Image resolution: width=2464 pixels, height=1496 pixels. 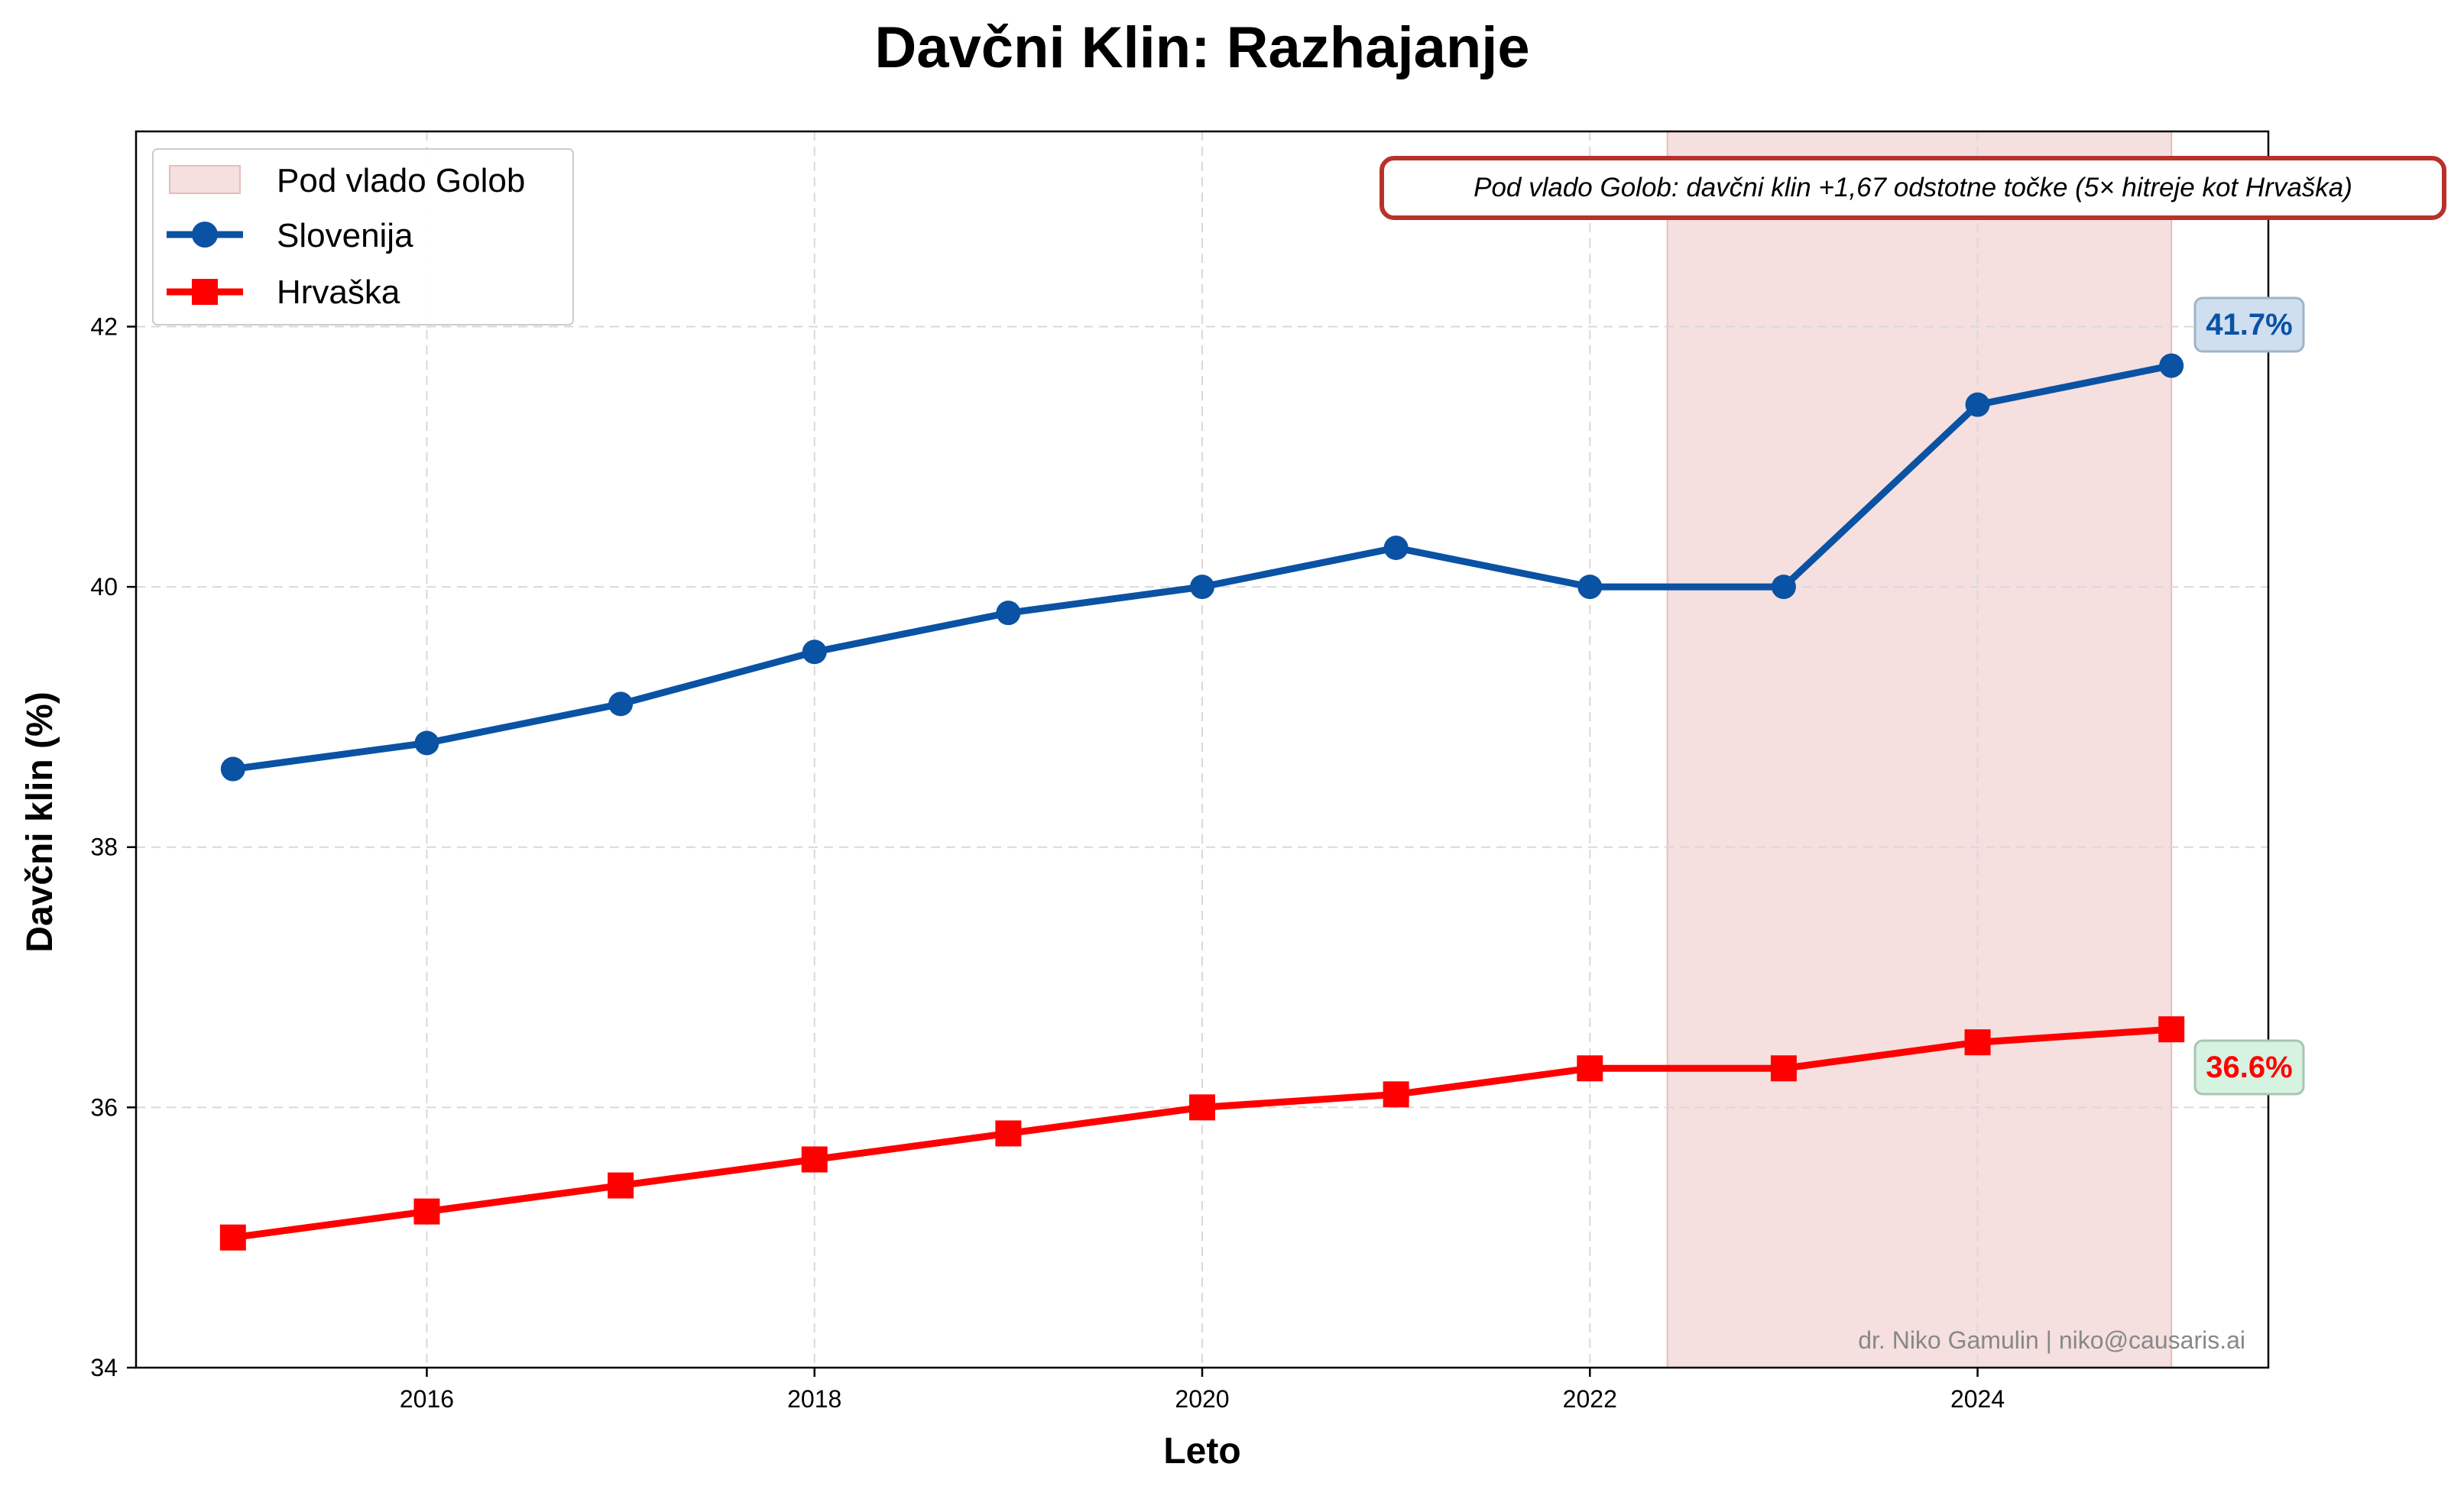 I want to click on y-axis-ticks: 34 36 38 40 42, so click(x=113, y=846).